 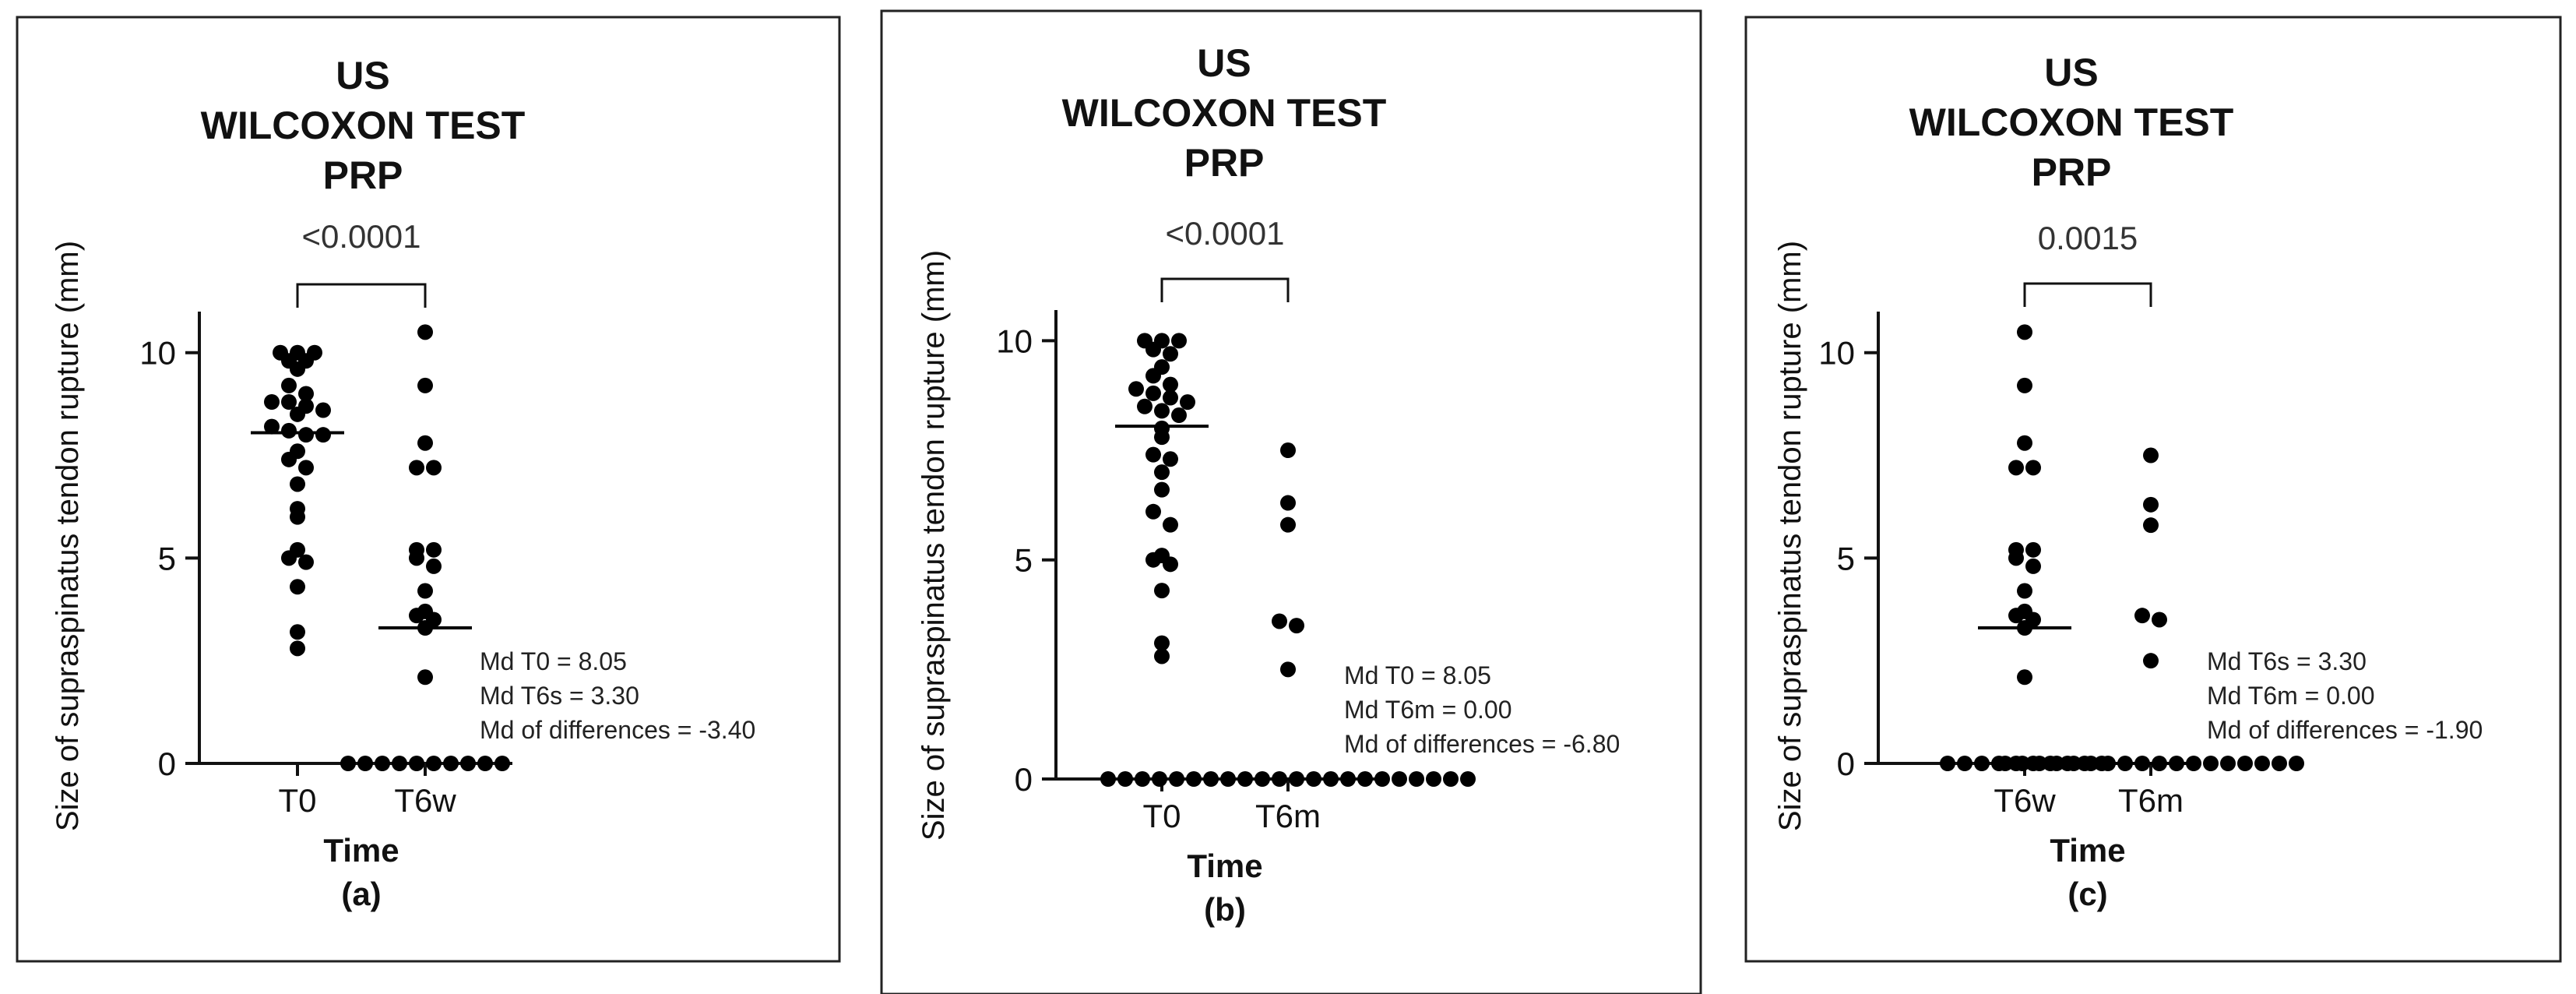 What do you see at coordinates (2071, 122) in the screenshot?
I see `chart-title-line-2: WILCOXON TEST` at bounding box center [2071, 122].